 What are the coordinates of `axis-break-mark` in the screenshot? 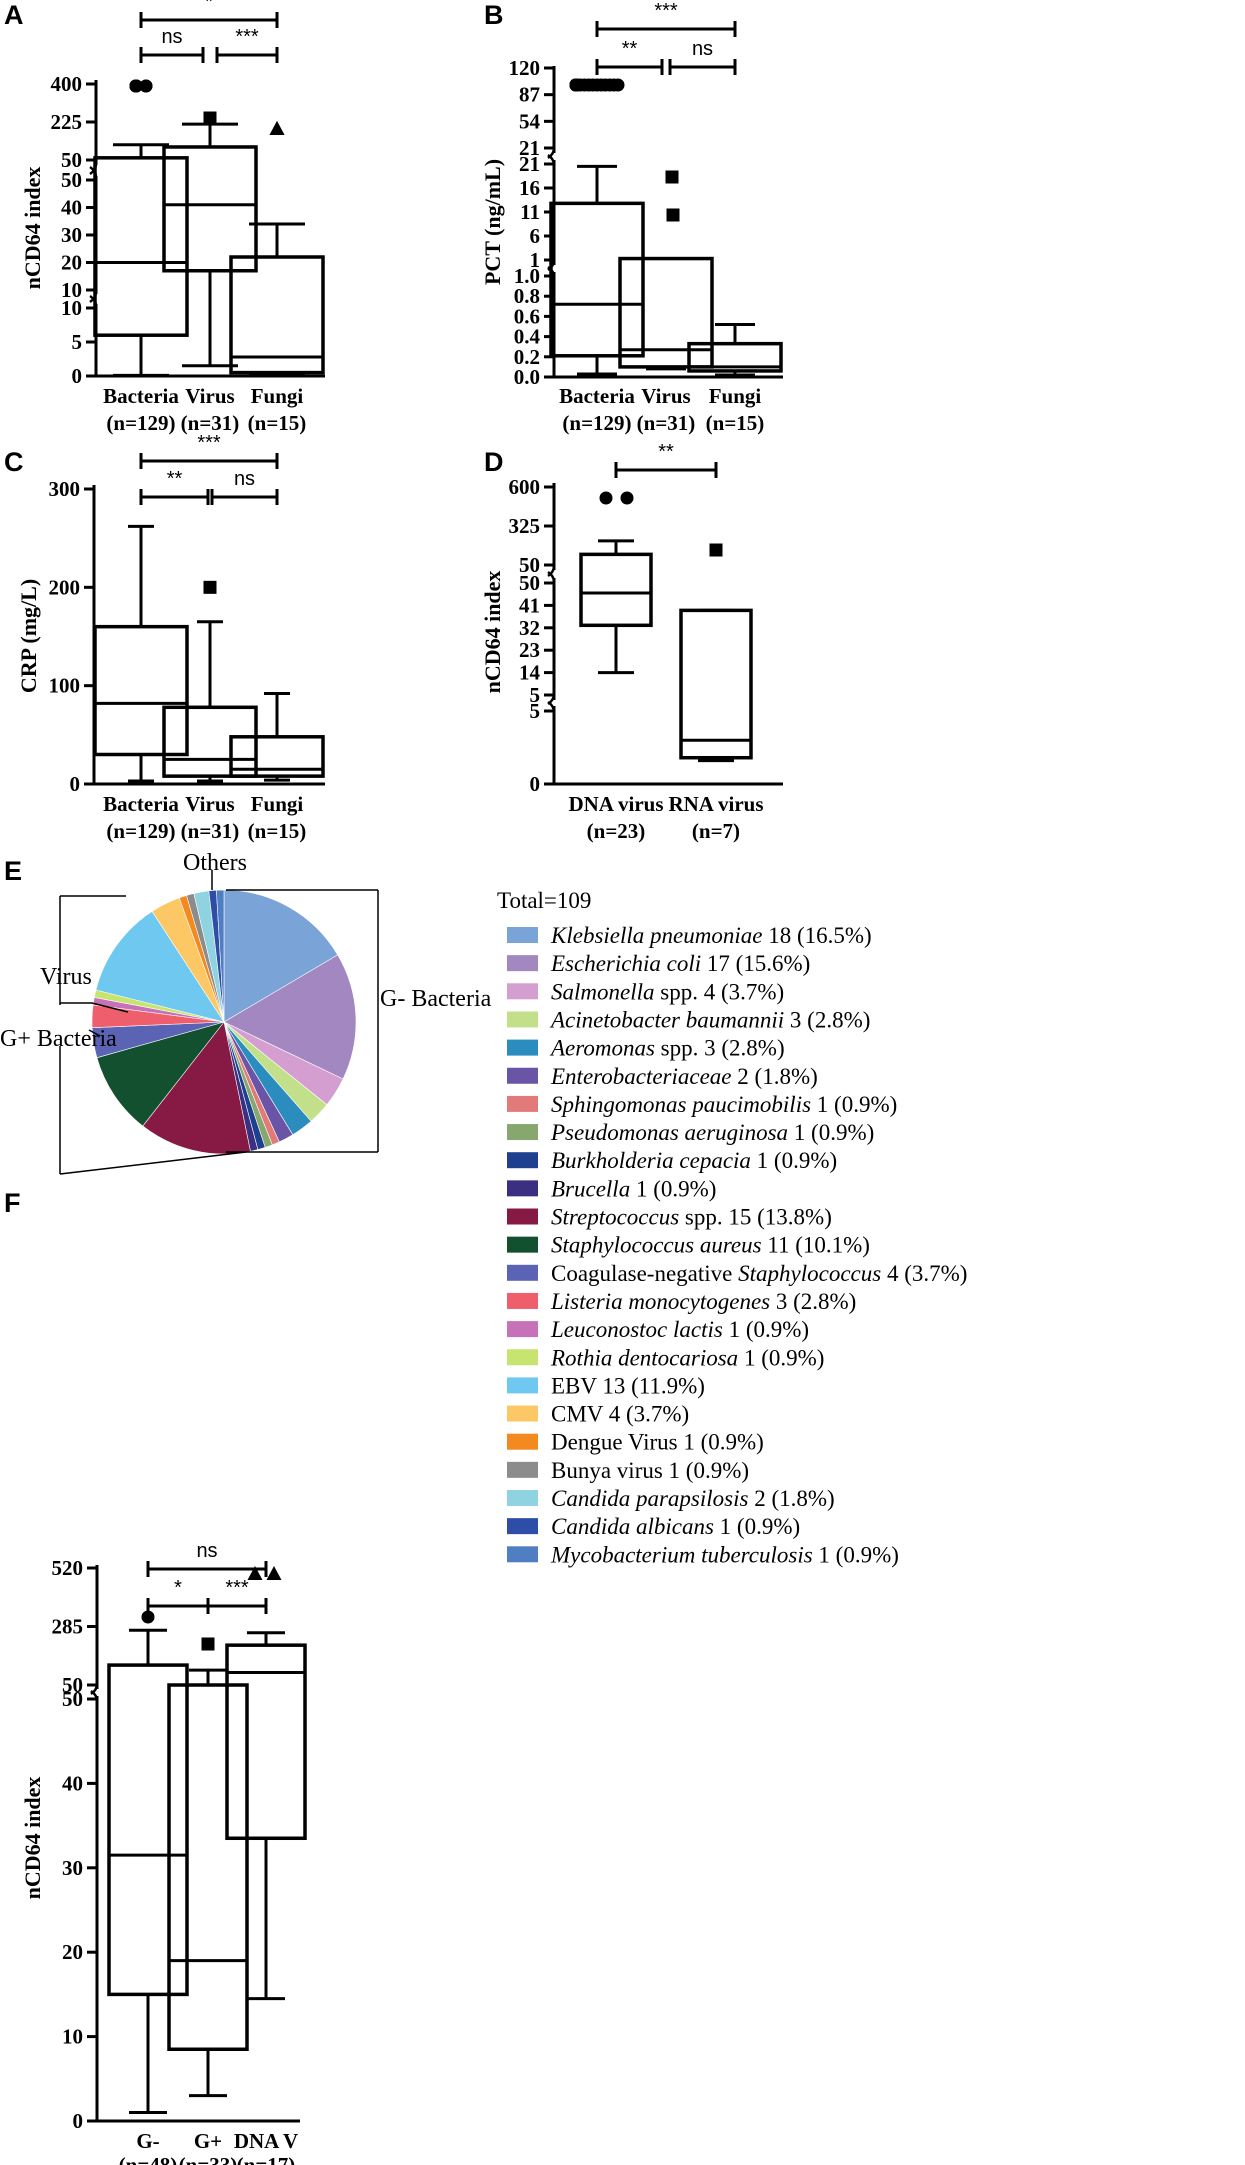 It's located at (551, 571).